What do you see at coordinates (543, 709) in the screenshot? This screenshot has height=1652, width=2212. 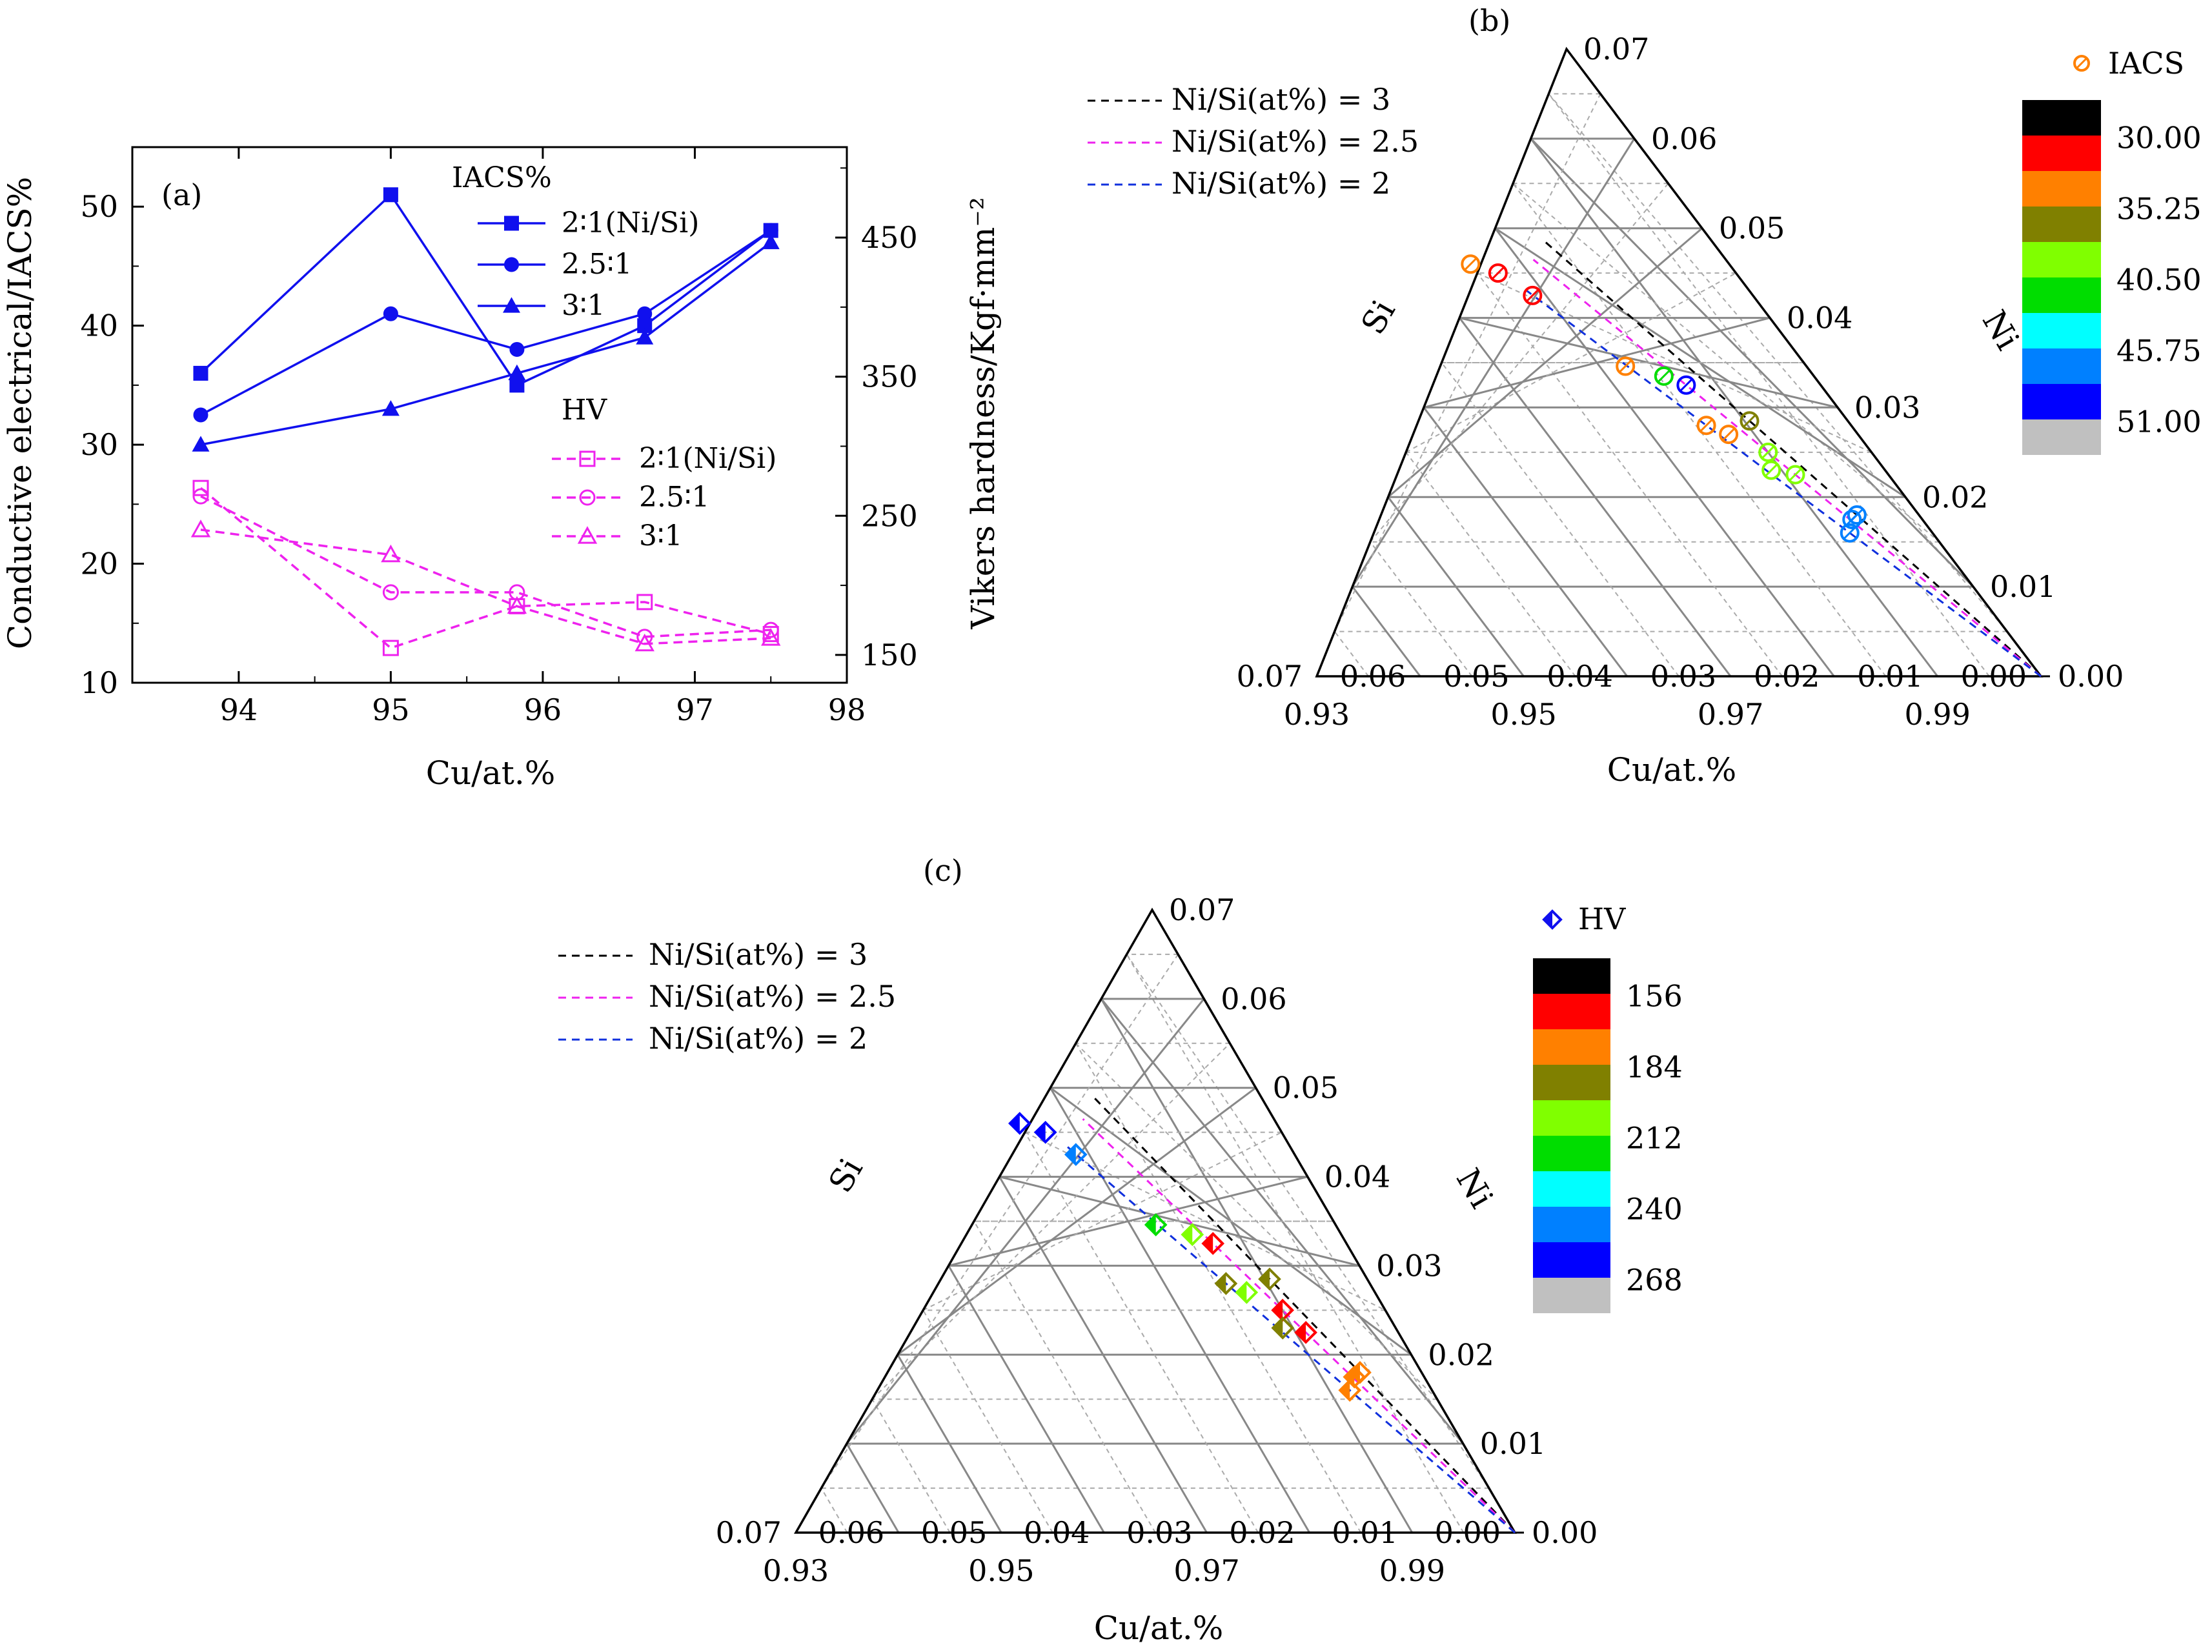 I see `x-tick-label: 96` at bounding box center [543, 709].